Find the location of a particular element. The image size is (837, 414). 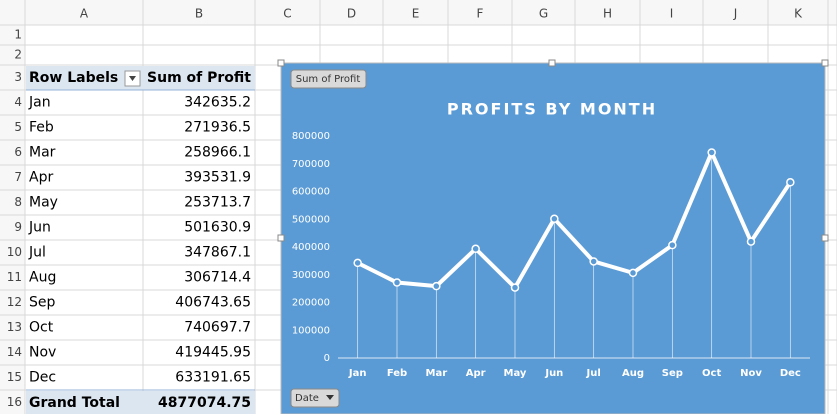

y-tick-label: 400000 is located at coordinates (311, 247).